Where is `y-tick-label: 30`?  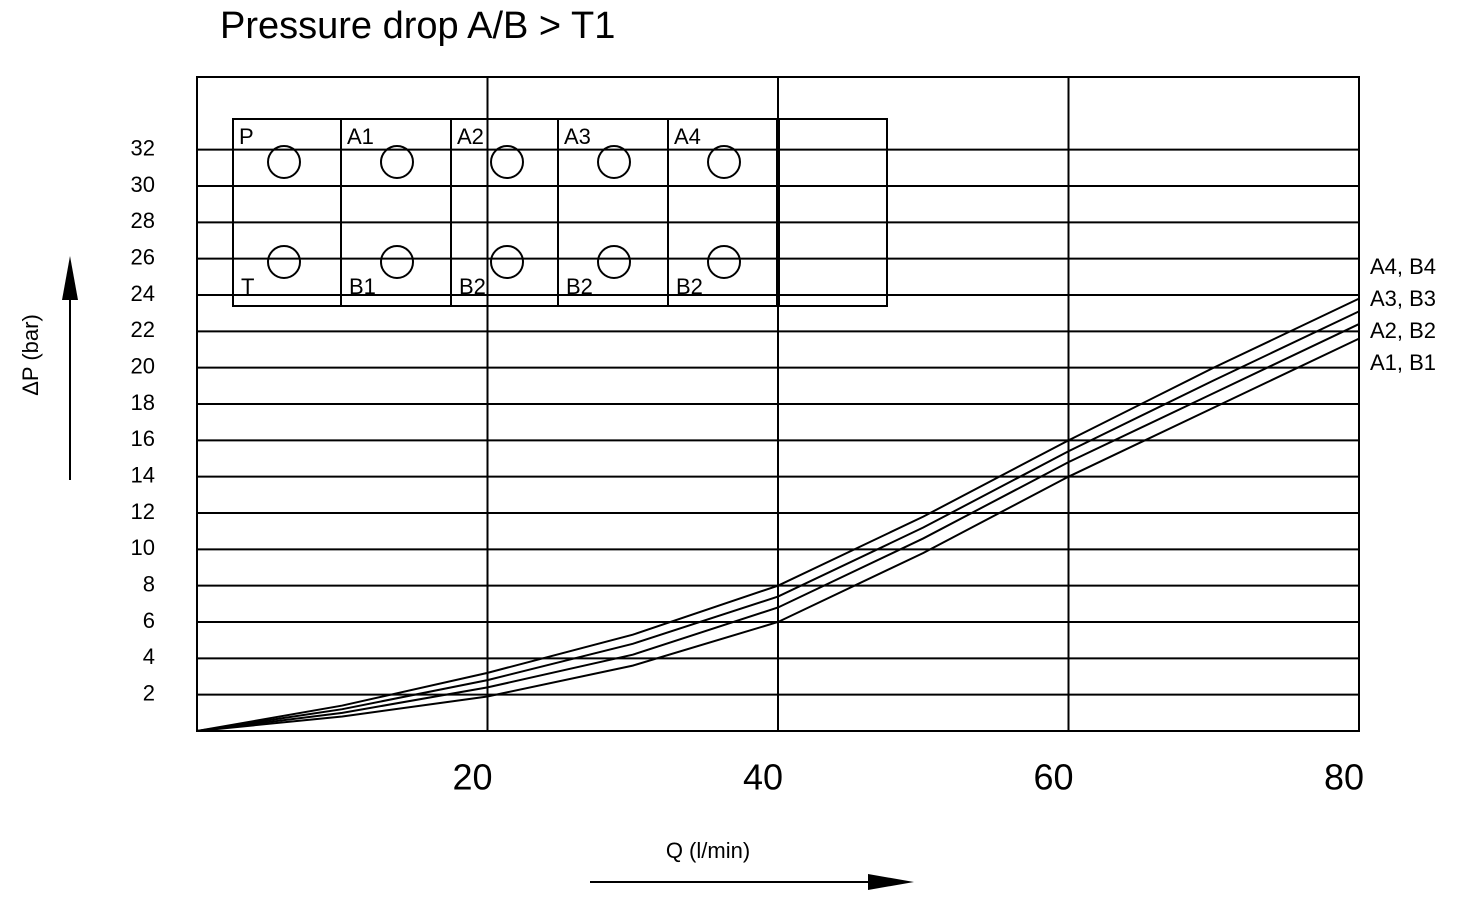 y-tick-label: 30 is located at coordinates (143, 184).